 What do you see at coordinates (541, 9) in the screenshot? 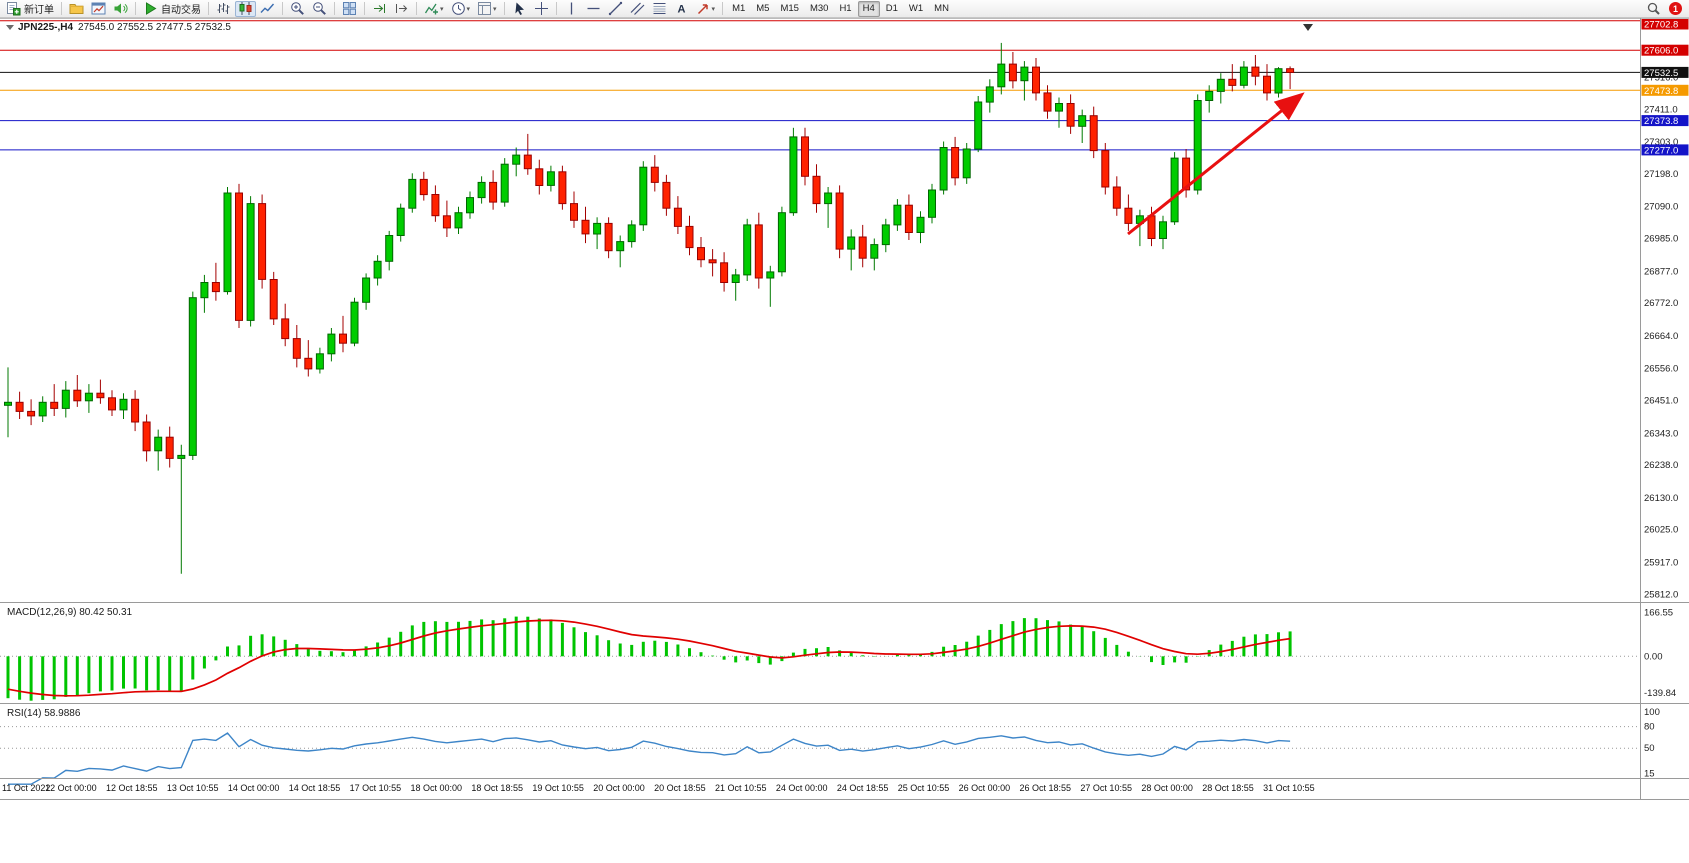
I see `crosshair-button` at bounding box center [541, 9].